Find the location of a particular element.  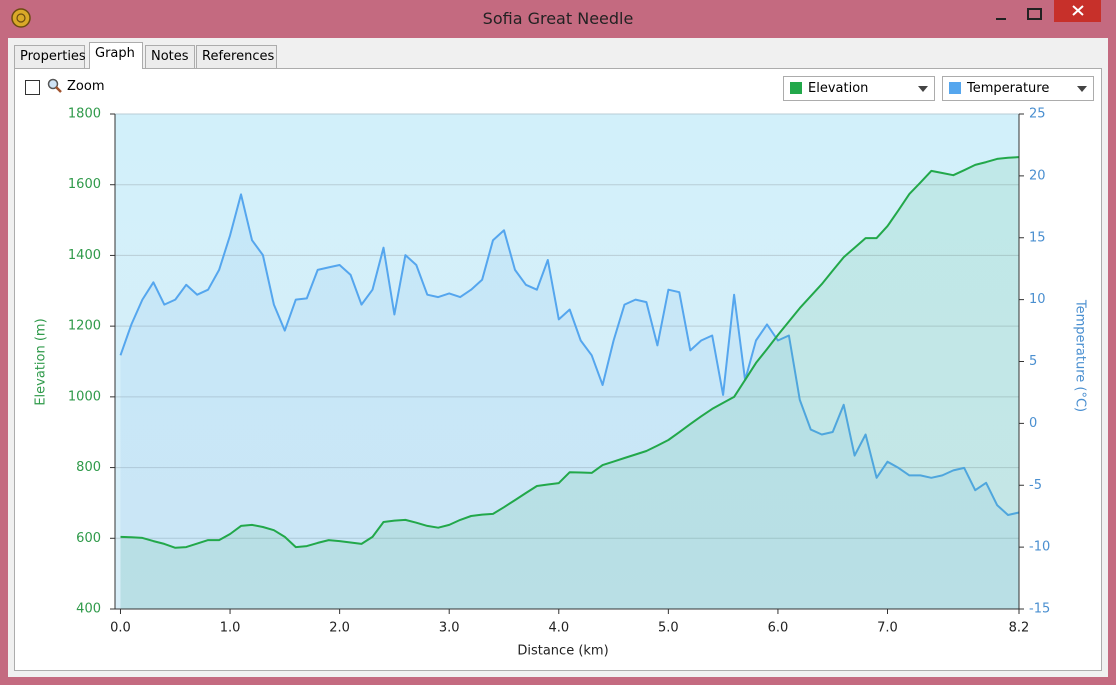

right-axis-dropdown: Temperature is located at coordinates (1018, 88).